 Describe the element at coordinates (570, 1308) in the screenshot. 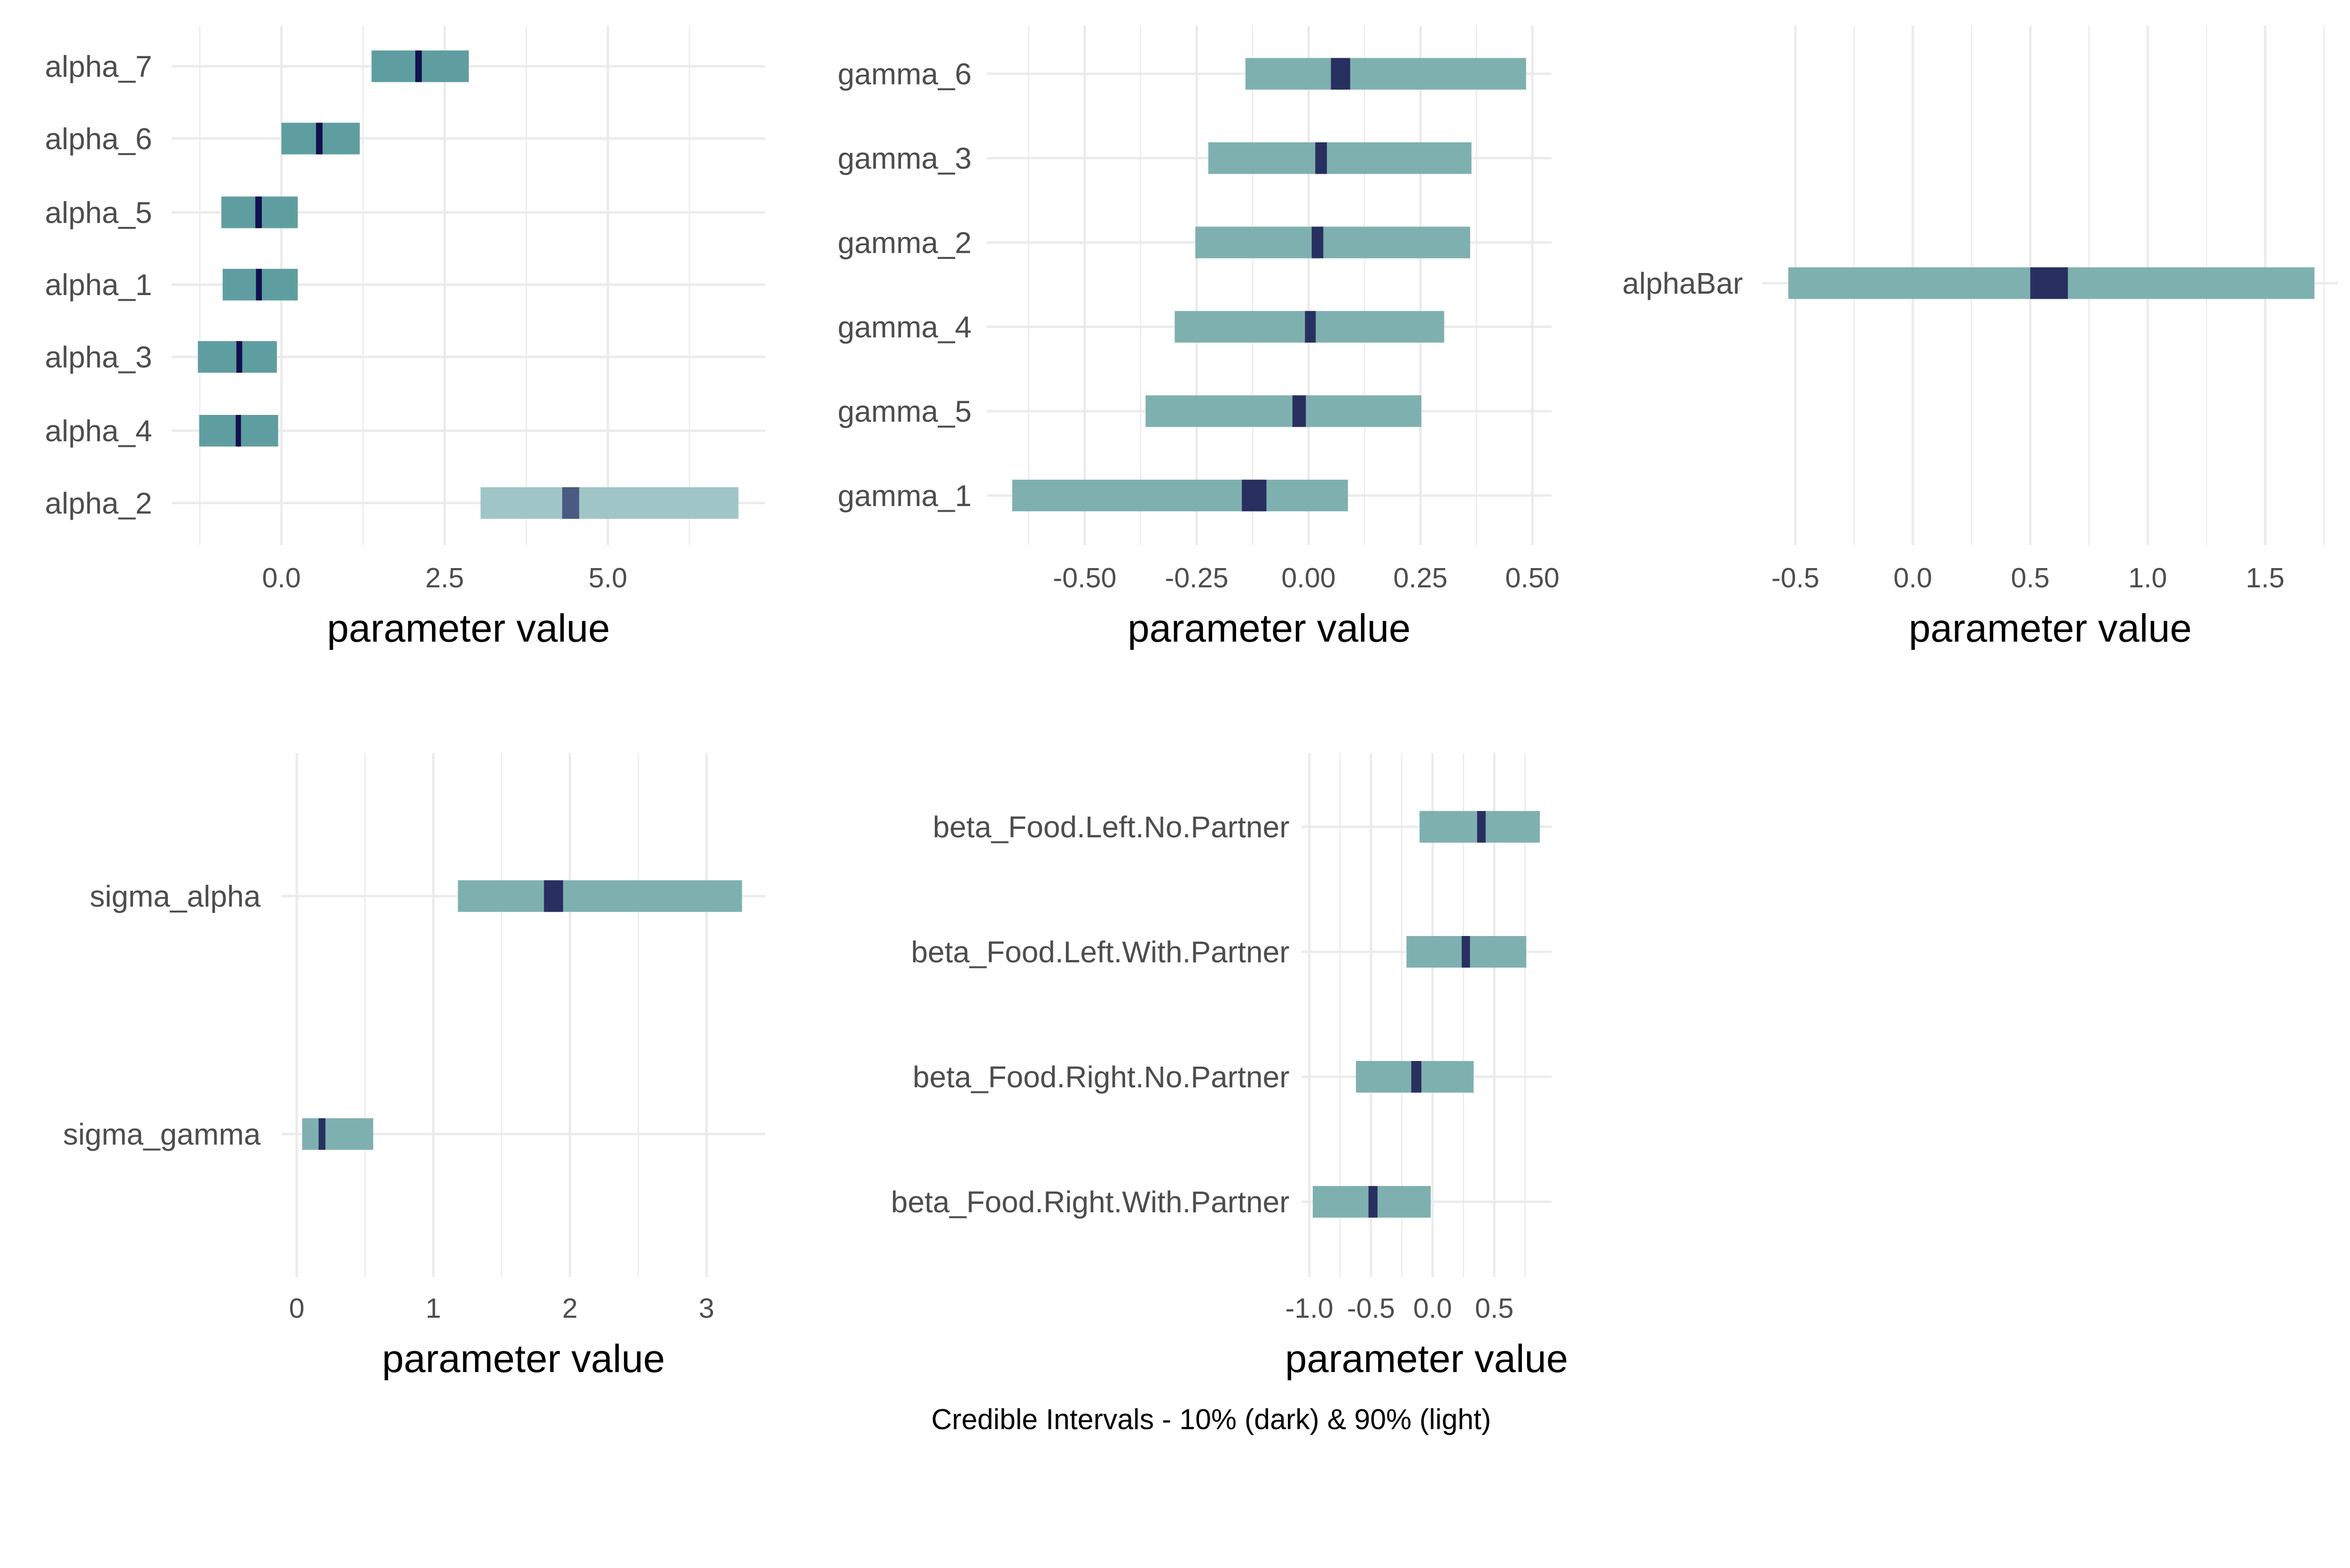

I see `x-tick-label: 2` at that location.